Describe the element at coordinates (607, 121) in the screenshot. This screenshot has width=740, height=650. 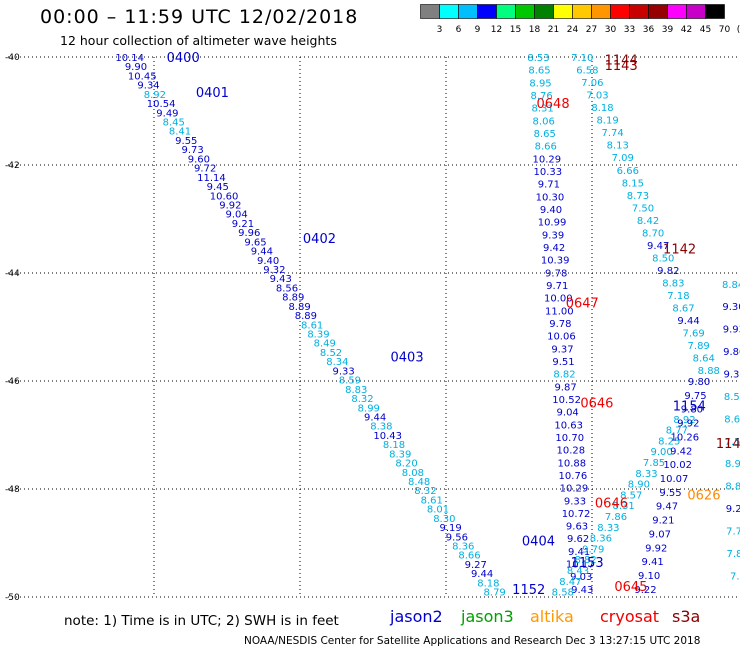
I see `wave-height-value: 8.19` at that location.